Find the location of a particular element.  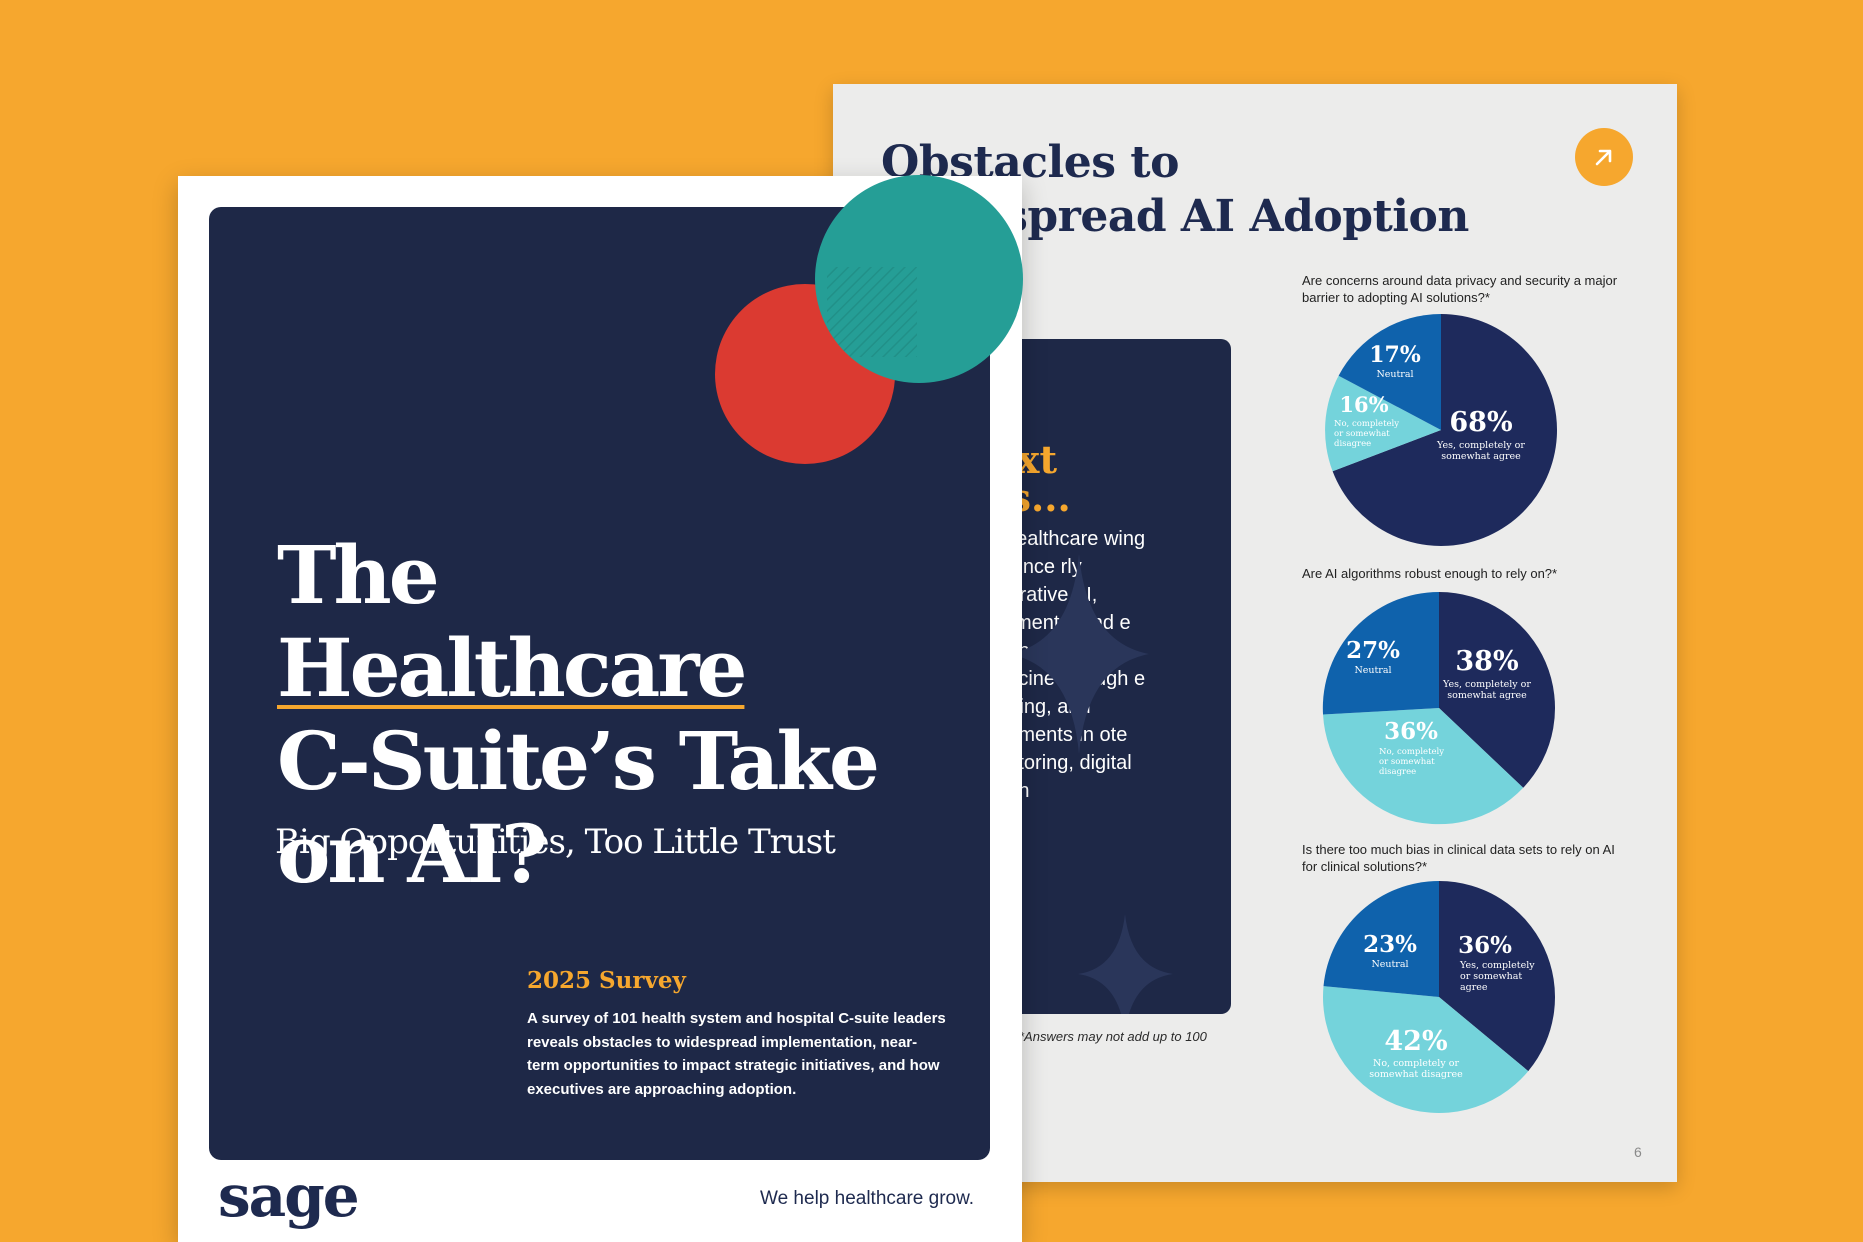

pie-2-disagree-label-2: or somewhat is located at coordinates (1407, 762).